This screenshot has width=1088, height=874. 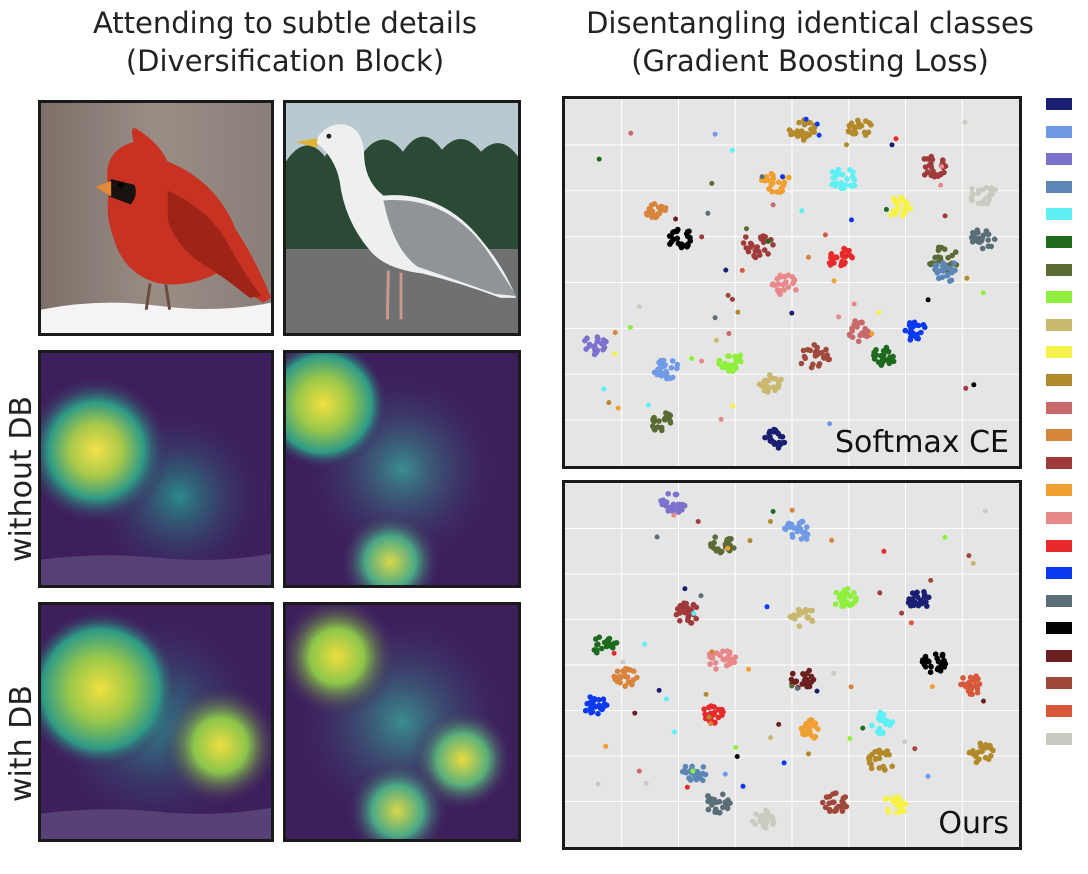 What do you see at coordinates (402, 218) in the screenshot?
I see `seagull-photo` at bounding box center [402, 218].